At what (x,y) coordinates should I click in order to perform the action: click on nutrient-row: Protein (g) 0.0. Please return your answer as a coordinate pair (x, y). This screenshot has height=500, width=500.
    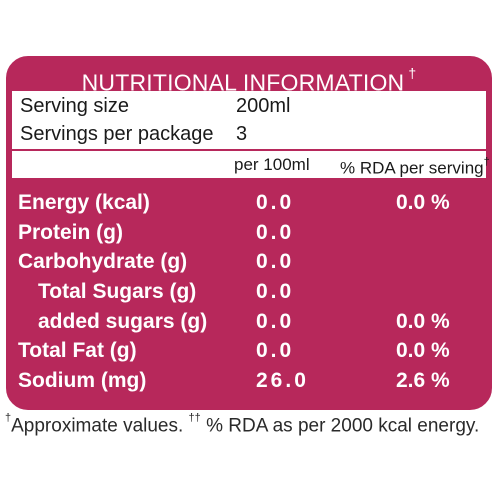
    Looking at the image, I should click on (249, 233).